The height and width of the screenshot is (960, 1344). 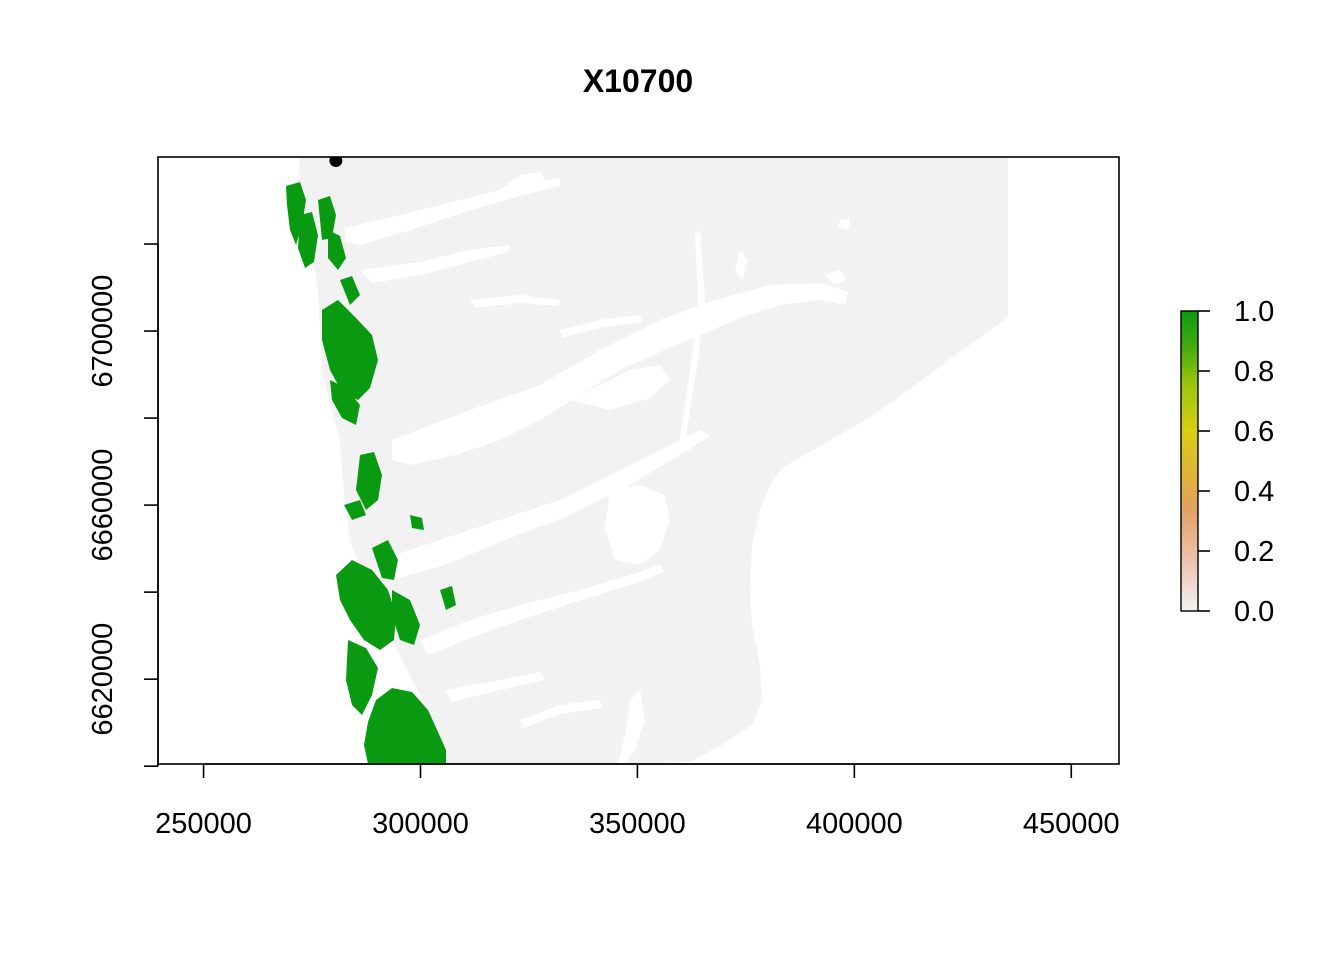 I want to click on colorbar-ticks: 0.0 0.2 0.4 0.6 0.8 1.0, so click(x=1236, y=462).